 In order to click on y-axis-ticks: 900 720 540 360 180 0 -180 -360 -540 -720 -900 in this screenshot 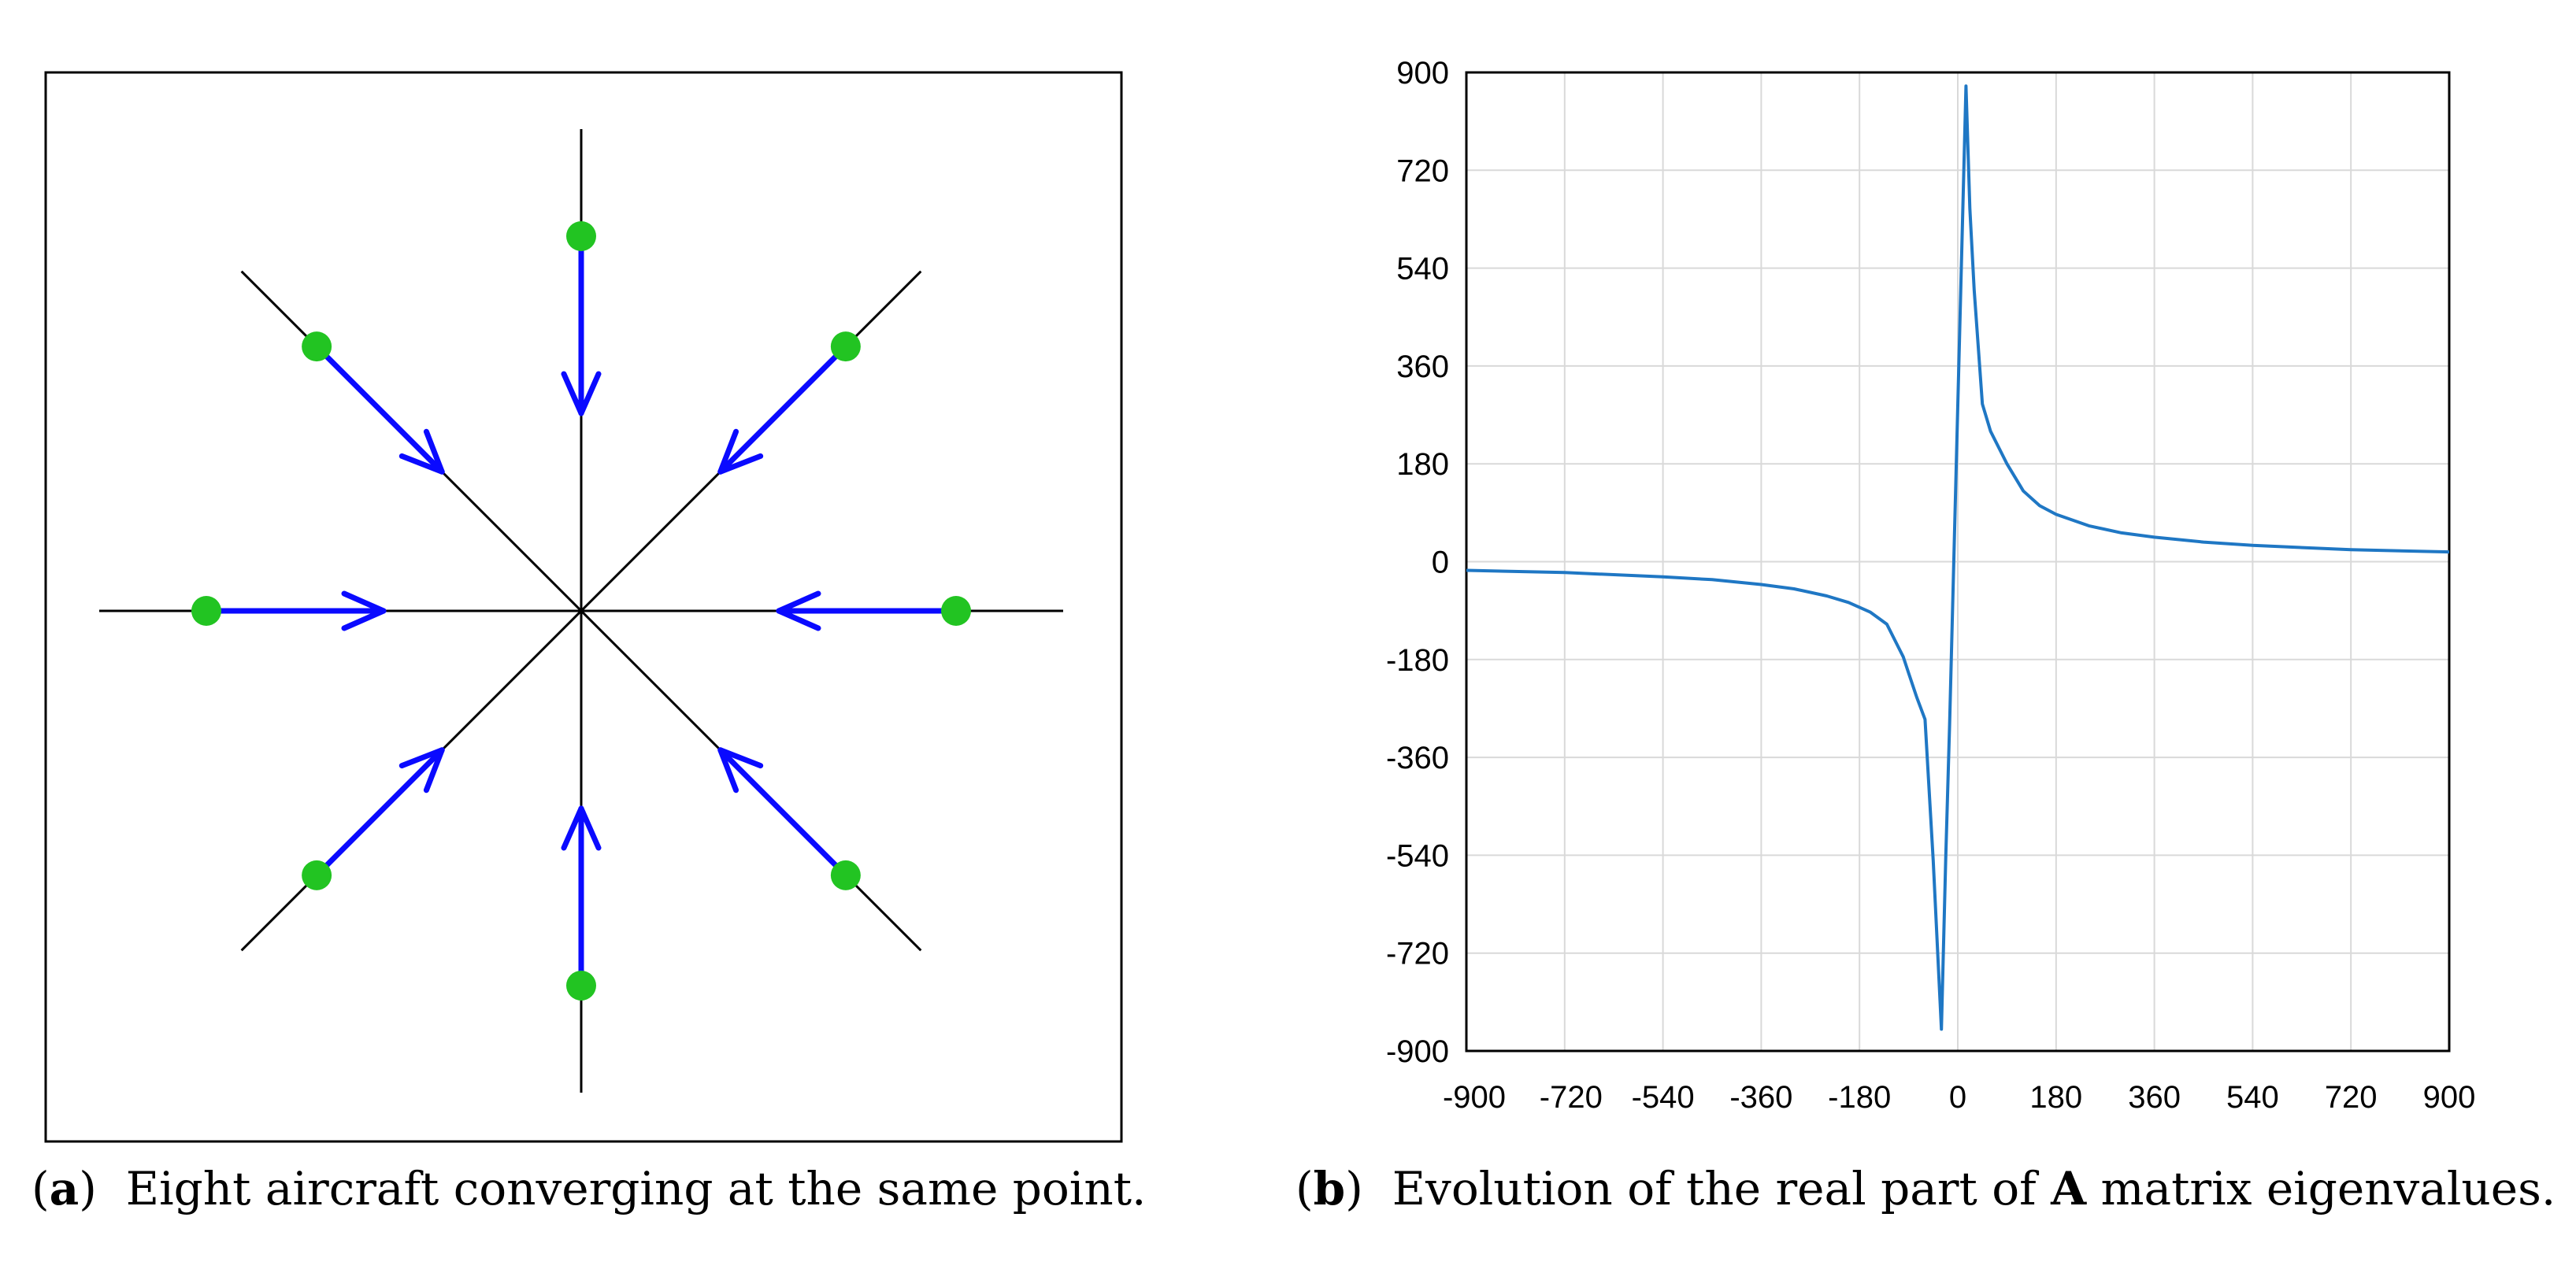, I will do `click(1417, 562)`.